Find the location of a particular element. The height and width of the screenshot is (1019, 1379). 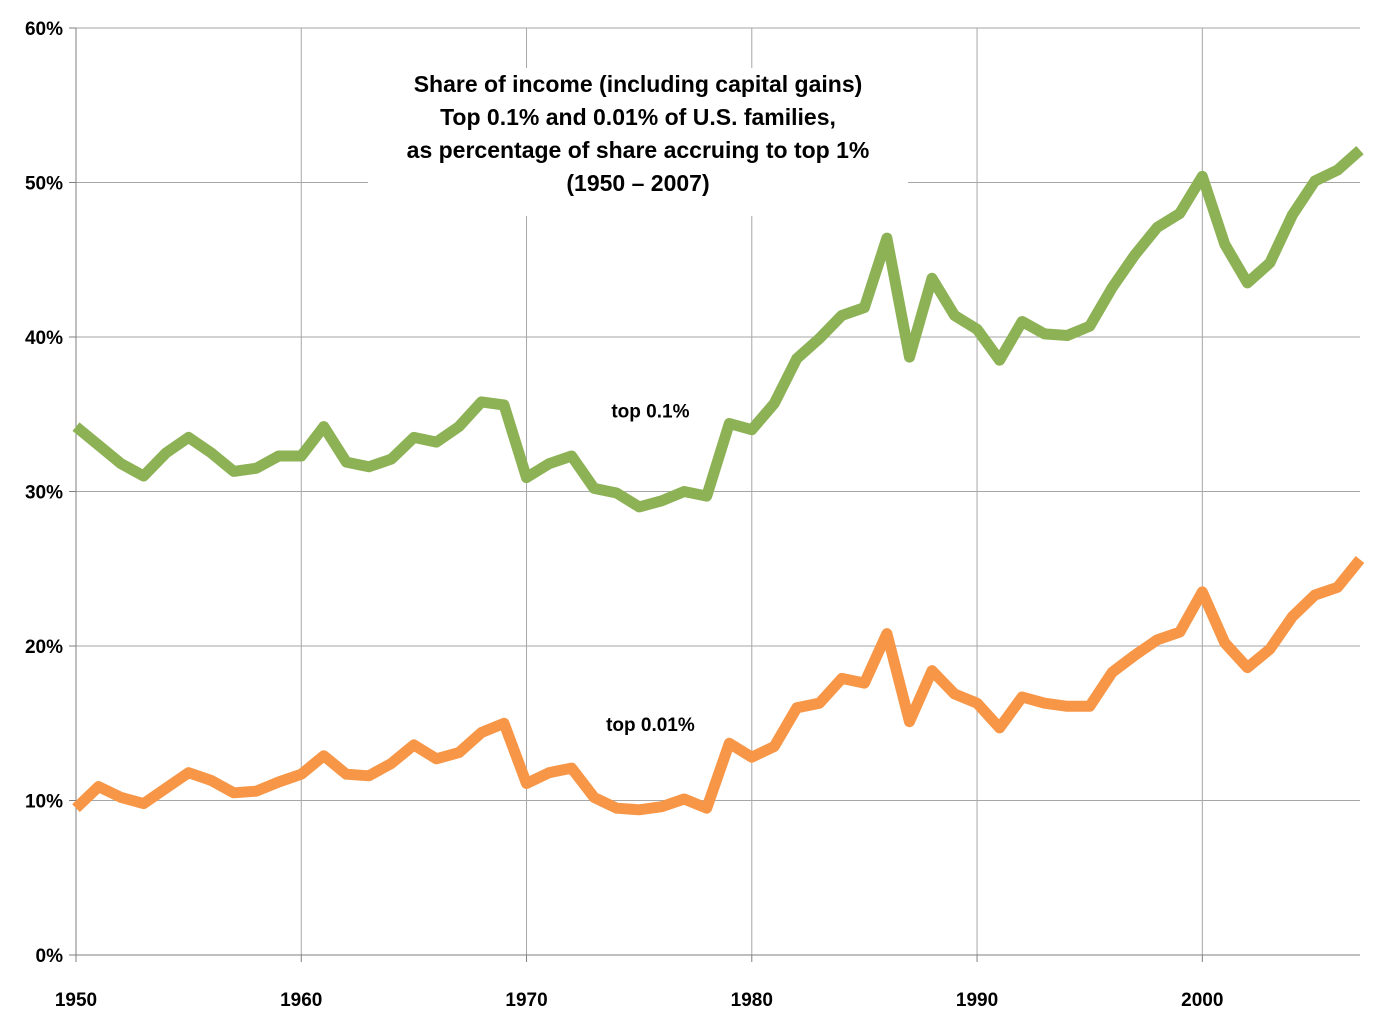

y-tick-label: 60% is located at coordinates (44, 29).